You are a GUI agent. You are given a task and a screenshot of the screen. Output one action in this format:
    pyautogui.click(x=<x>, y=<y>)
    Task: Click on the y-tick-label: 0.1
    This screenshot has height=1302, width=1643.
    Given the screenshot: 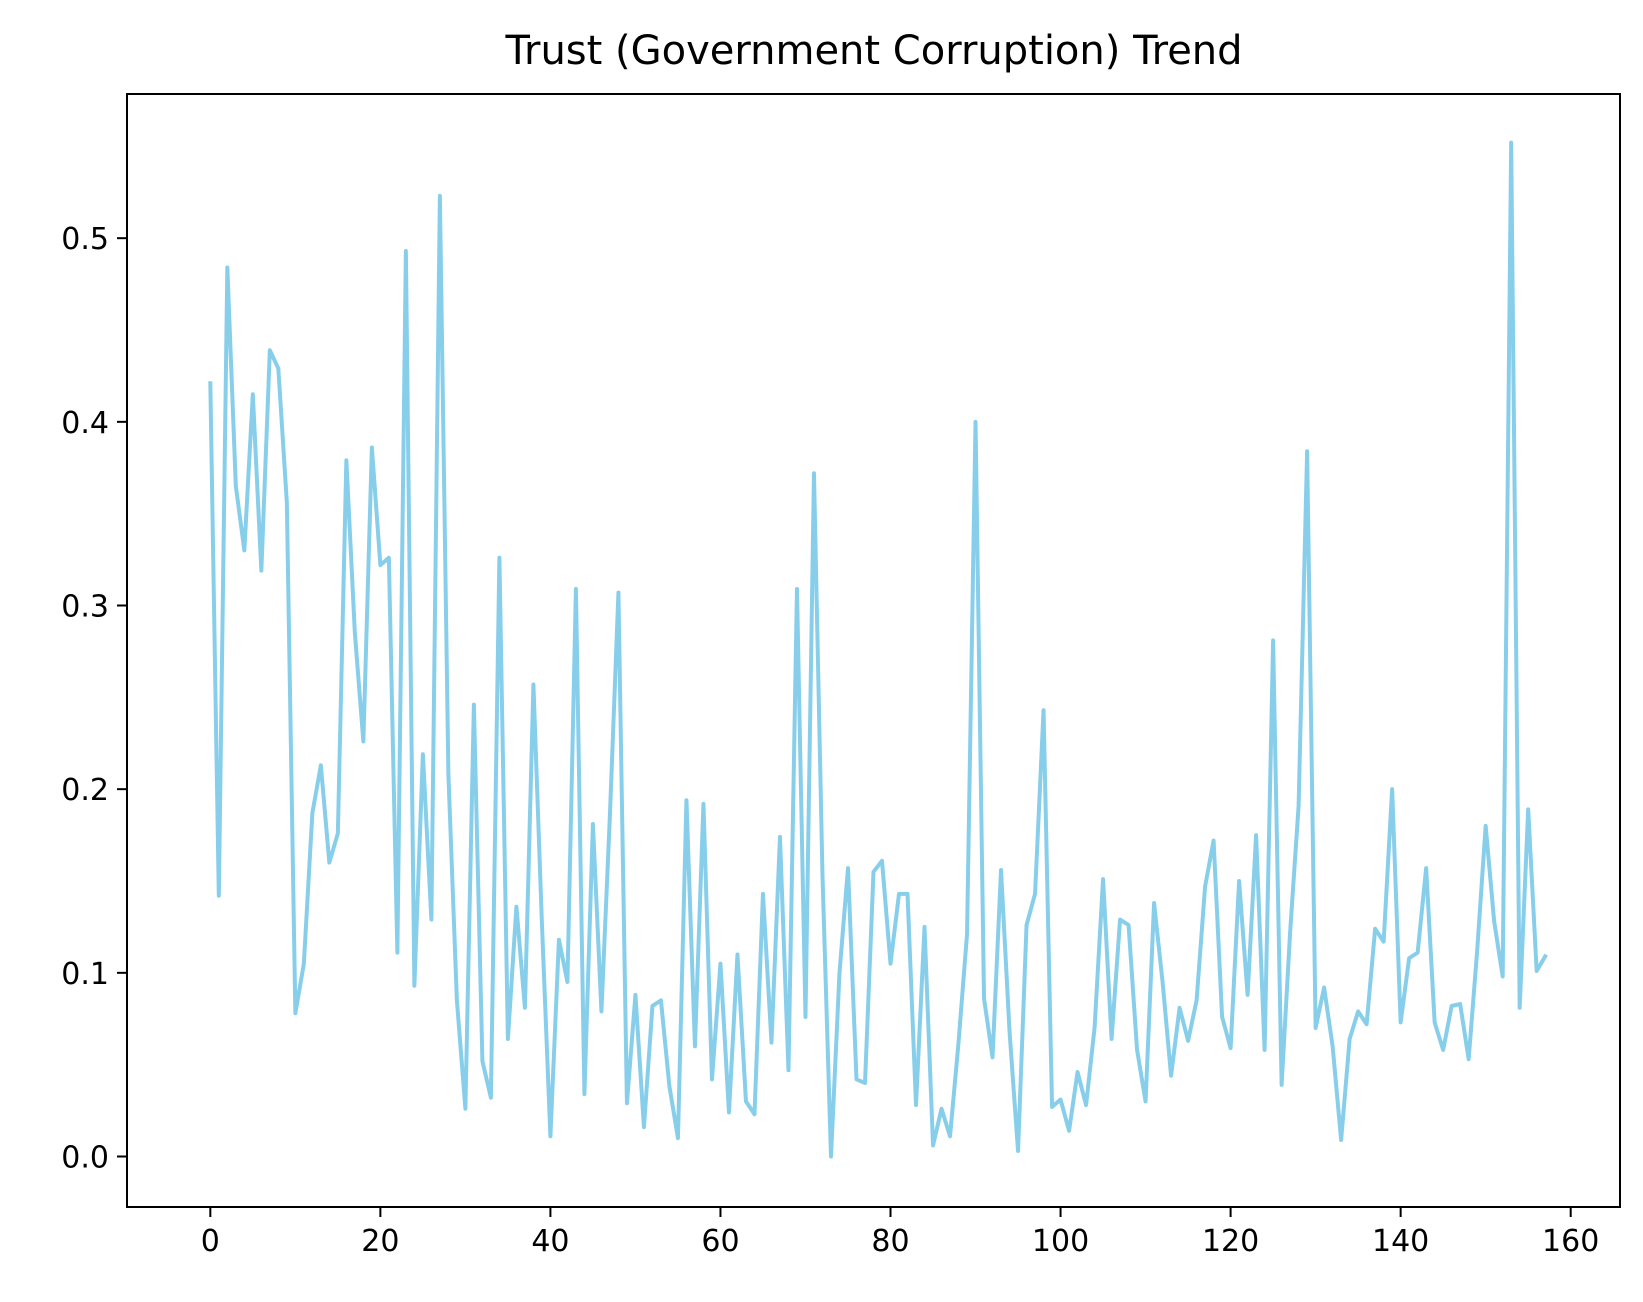 What is the action you would take?
    pyautogui.click(x=85, y=974)
    